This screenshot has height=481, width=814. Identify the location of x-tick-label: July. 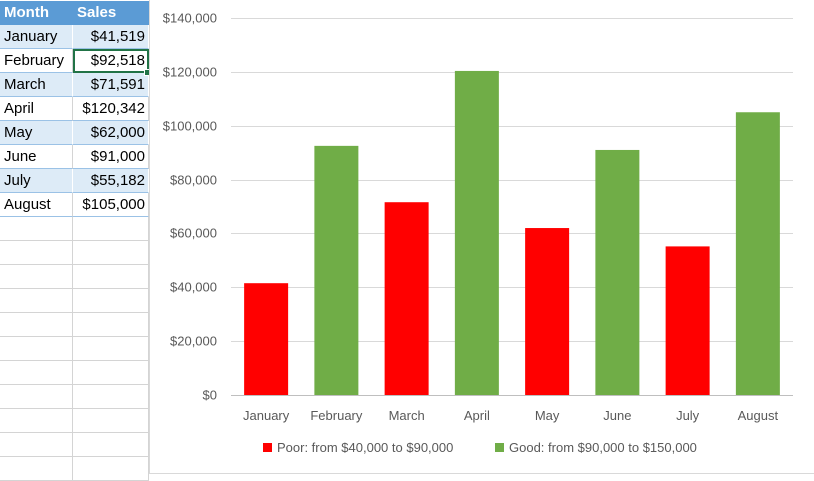
(688, 415).